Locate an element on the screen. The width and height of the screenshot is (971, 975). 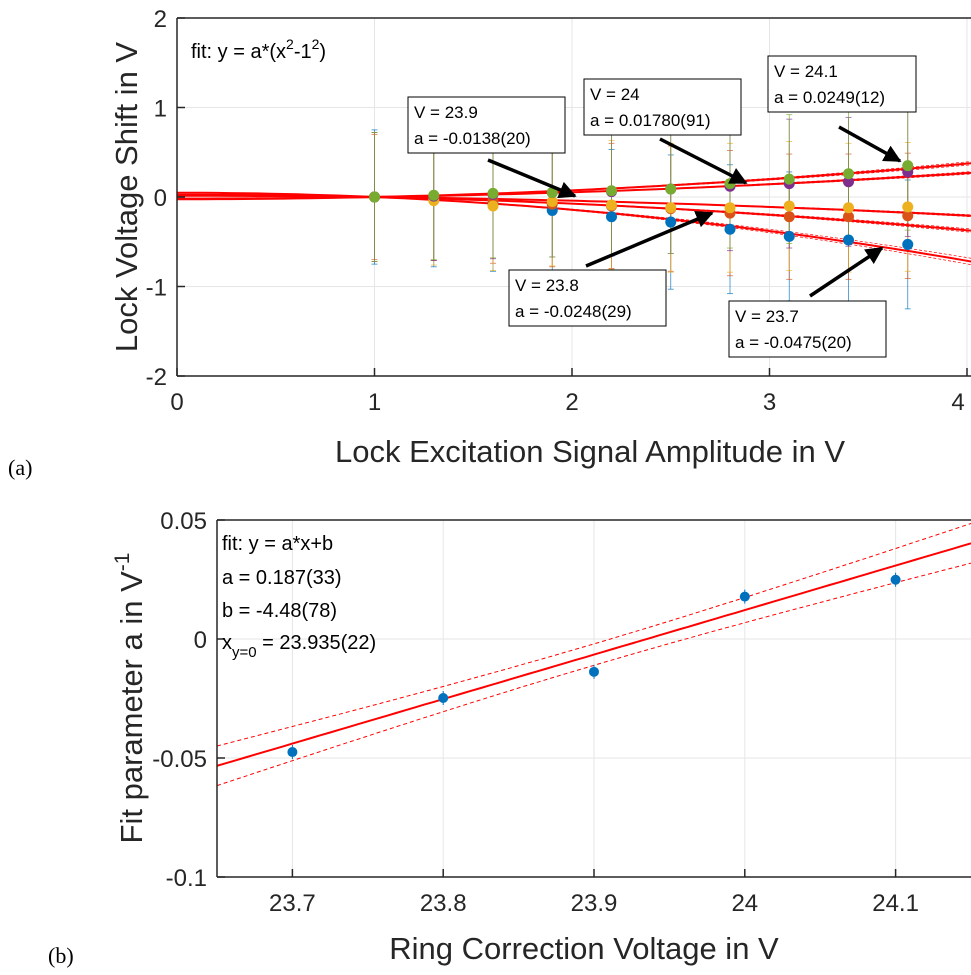
annotation-v-23-9-a-value: a = -0.0138(20) is located at coordinates (472, 138).